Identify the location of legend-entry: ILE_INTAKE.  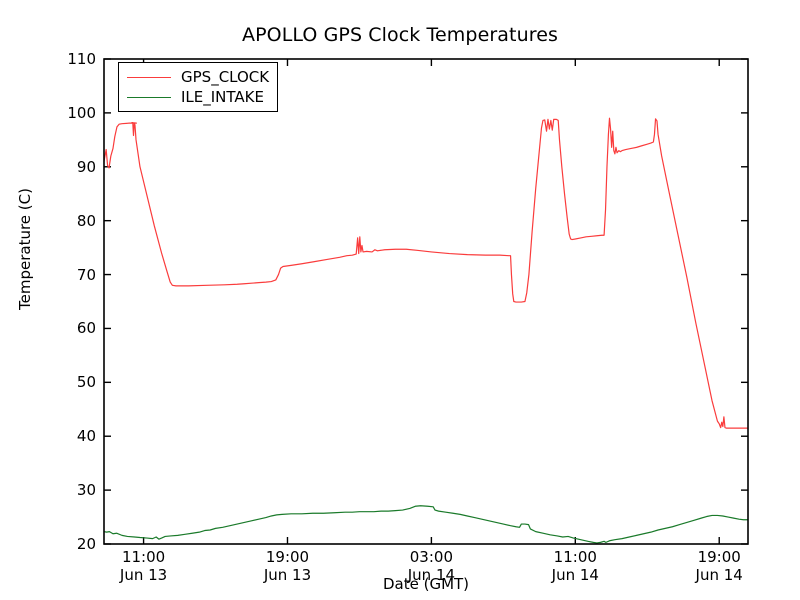
(196, 97).